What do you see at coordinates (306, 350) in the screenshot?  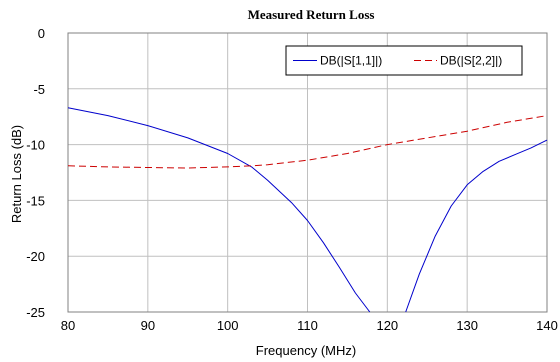 I see `x-axis-label: Frequency (MHz)` at bounding box center [306, 350].